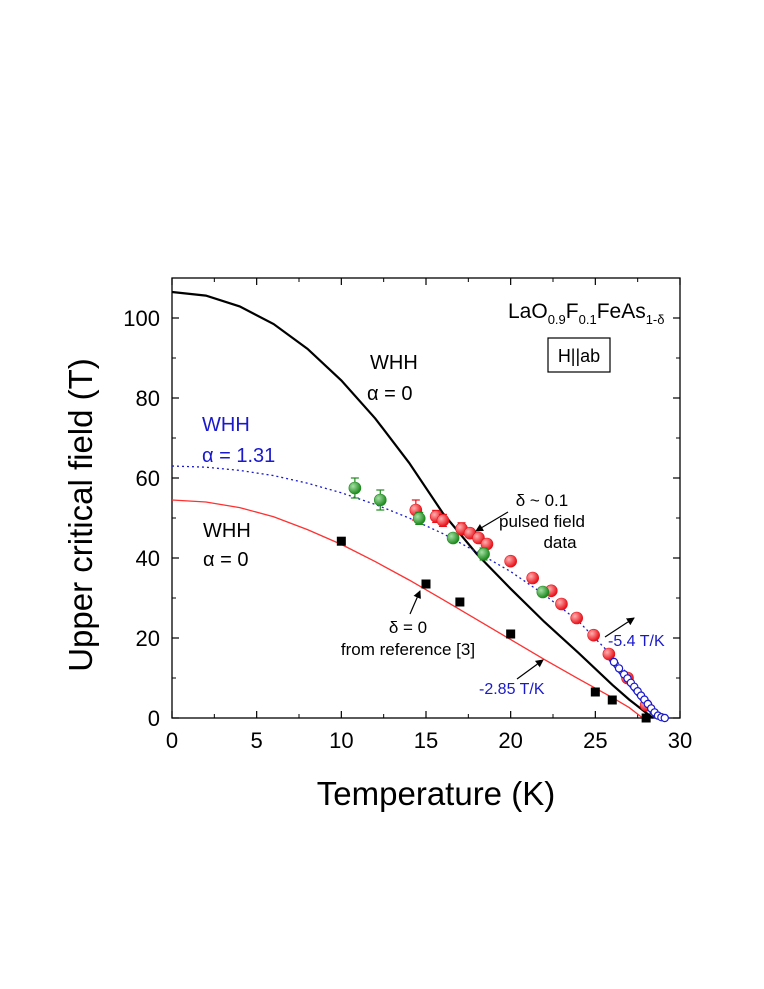 This screenshot has width=764, height=989. I want to click on label-slope-red: -2.85 T/K, so click(512, 689).